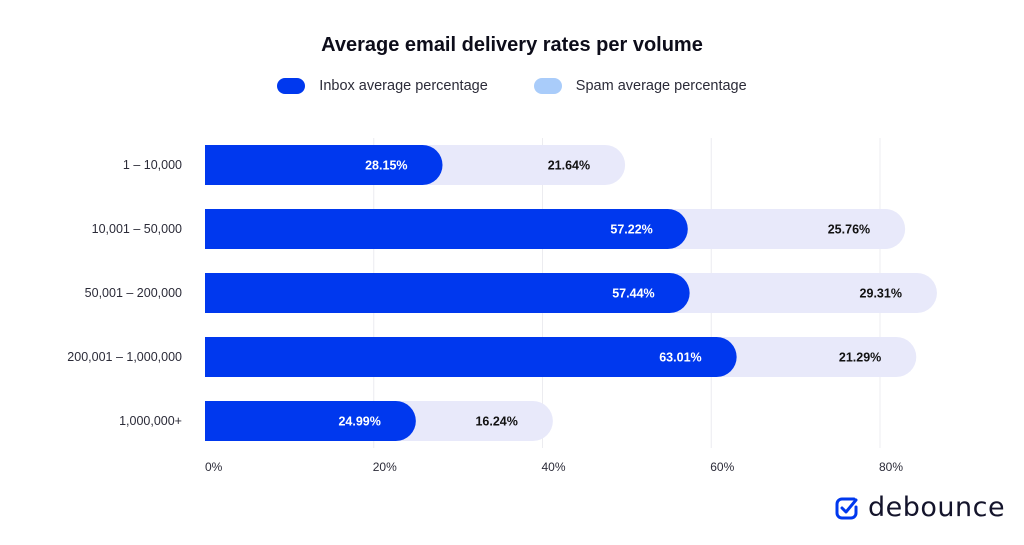  I want to click on brand-name: debounce, so click(937, 507).